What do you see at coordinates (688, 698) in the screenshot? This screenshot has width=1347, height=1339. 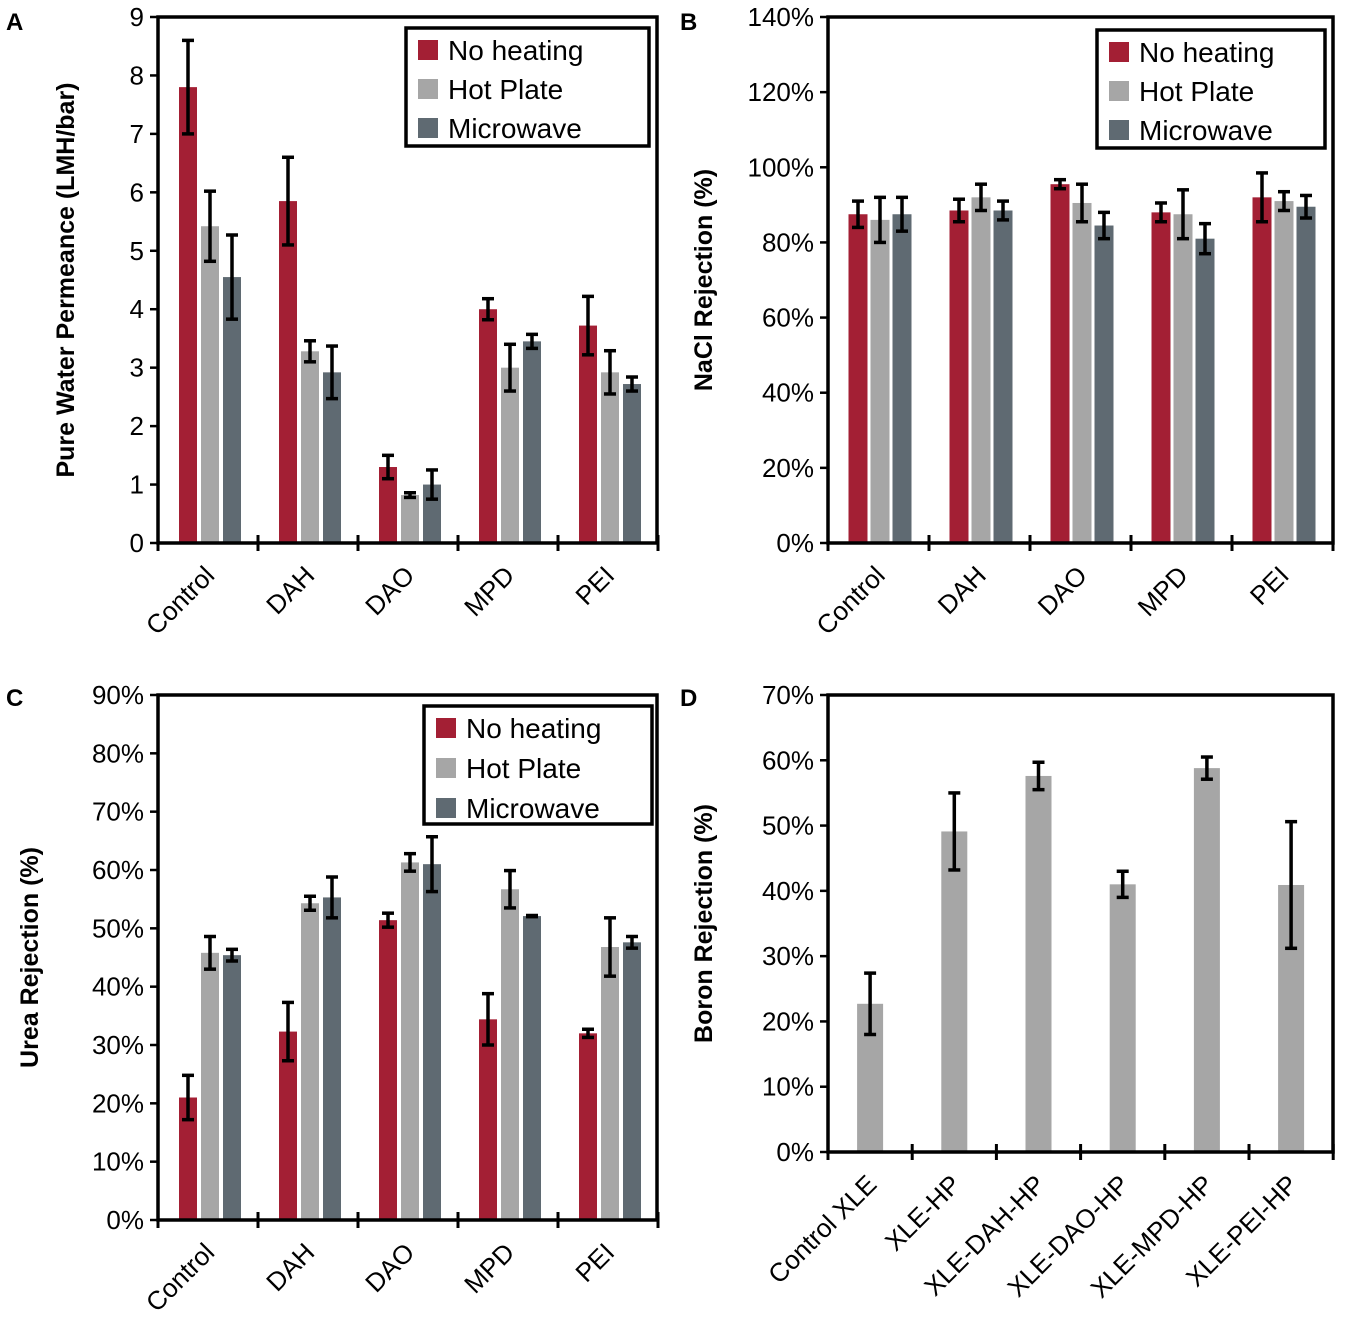 I see `panel-letter: D` at bounding box center [688, 698].